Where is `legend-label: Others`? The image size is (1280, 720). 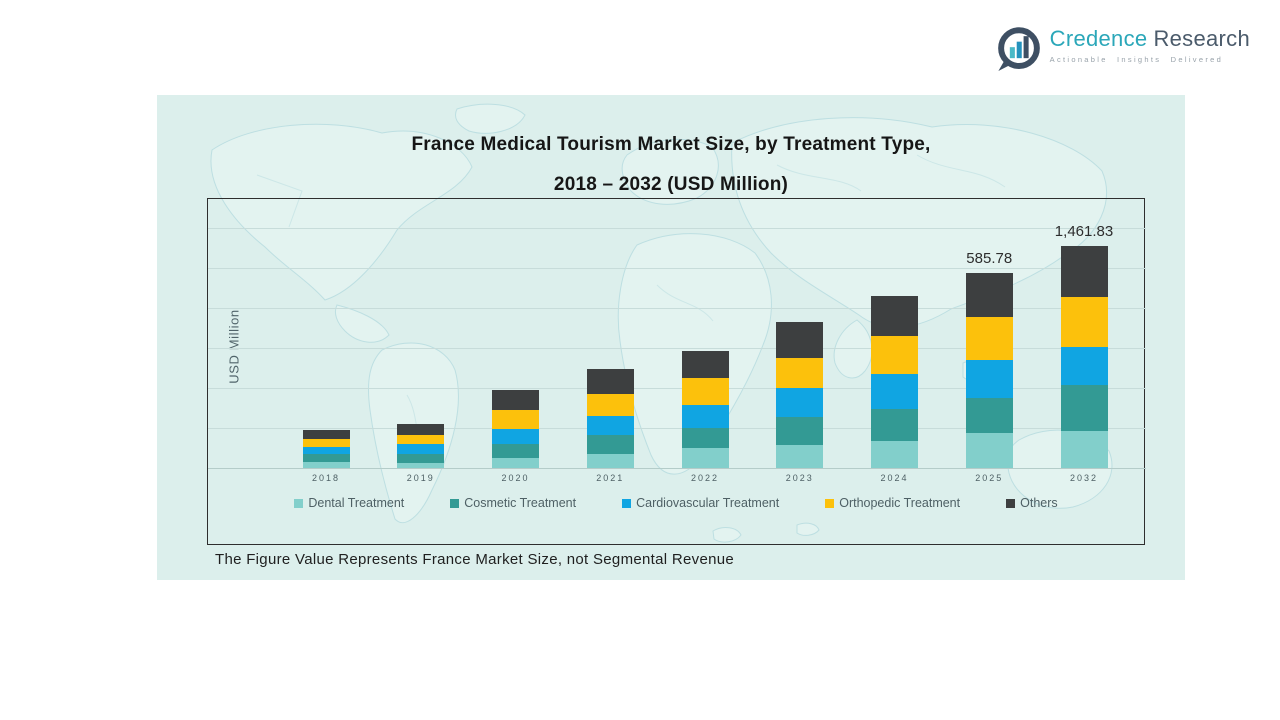
legend-label: Others is located at coordinates (1039, 503).